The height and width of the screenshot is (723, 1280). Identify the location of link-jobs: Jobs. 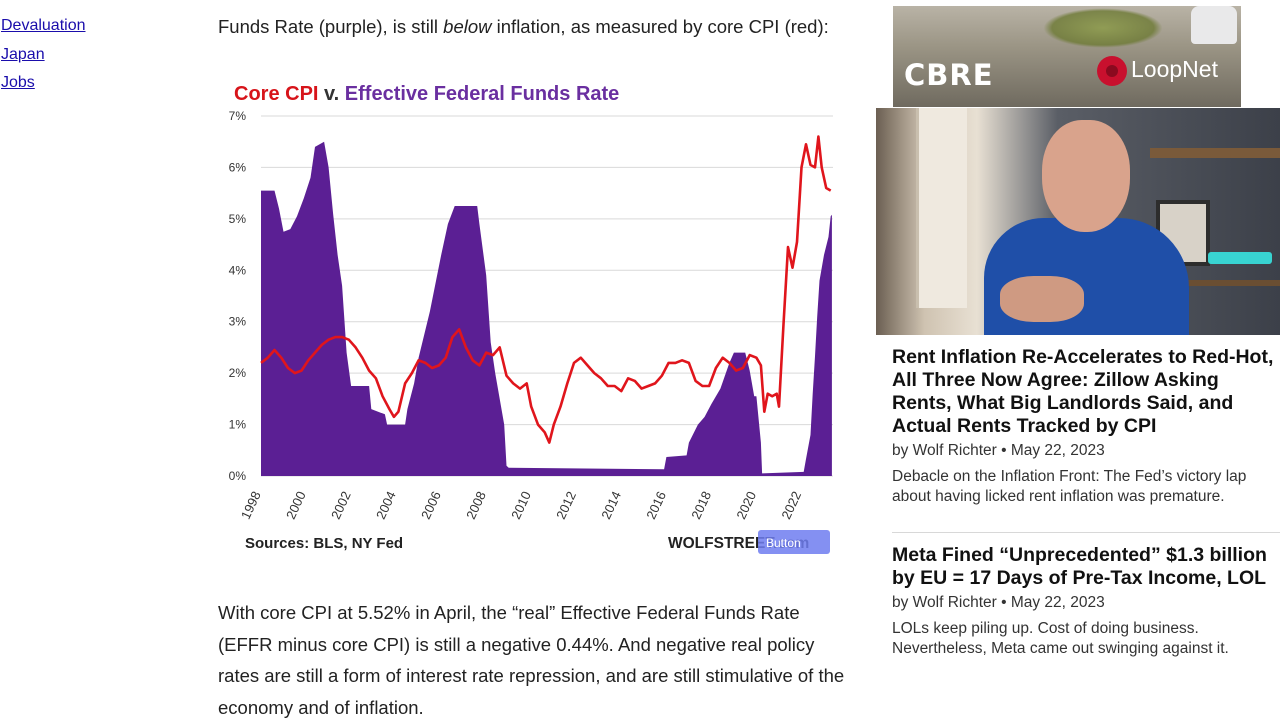
(18, 82).